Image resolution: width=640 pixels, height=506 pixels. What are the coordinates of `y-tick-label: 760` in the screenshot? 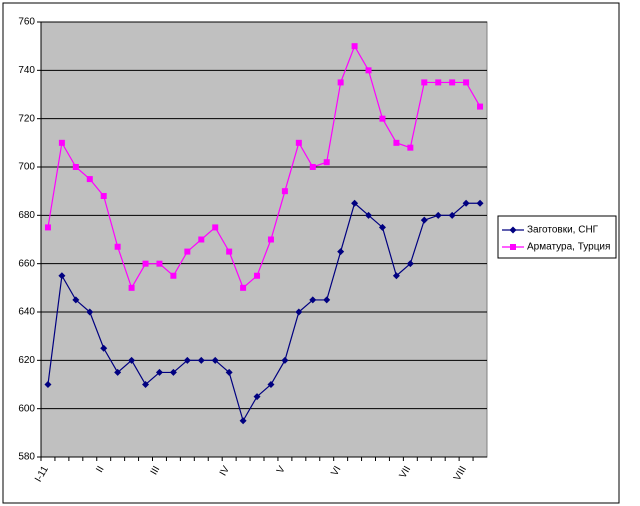 It's located at (26, 22).